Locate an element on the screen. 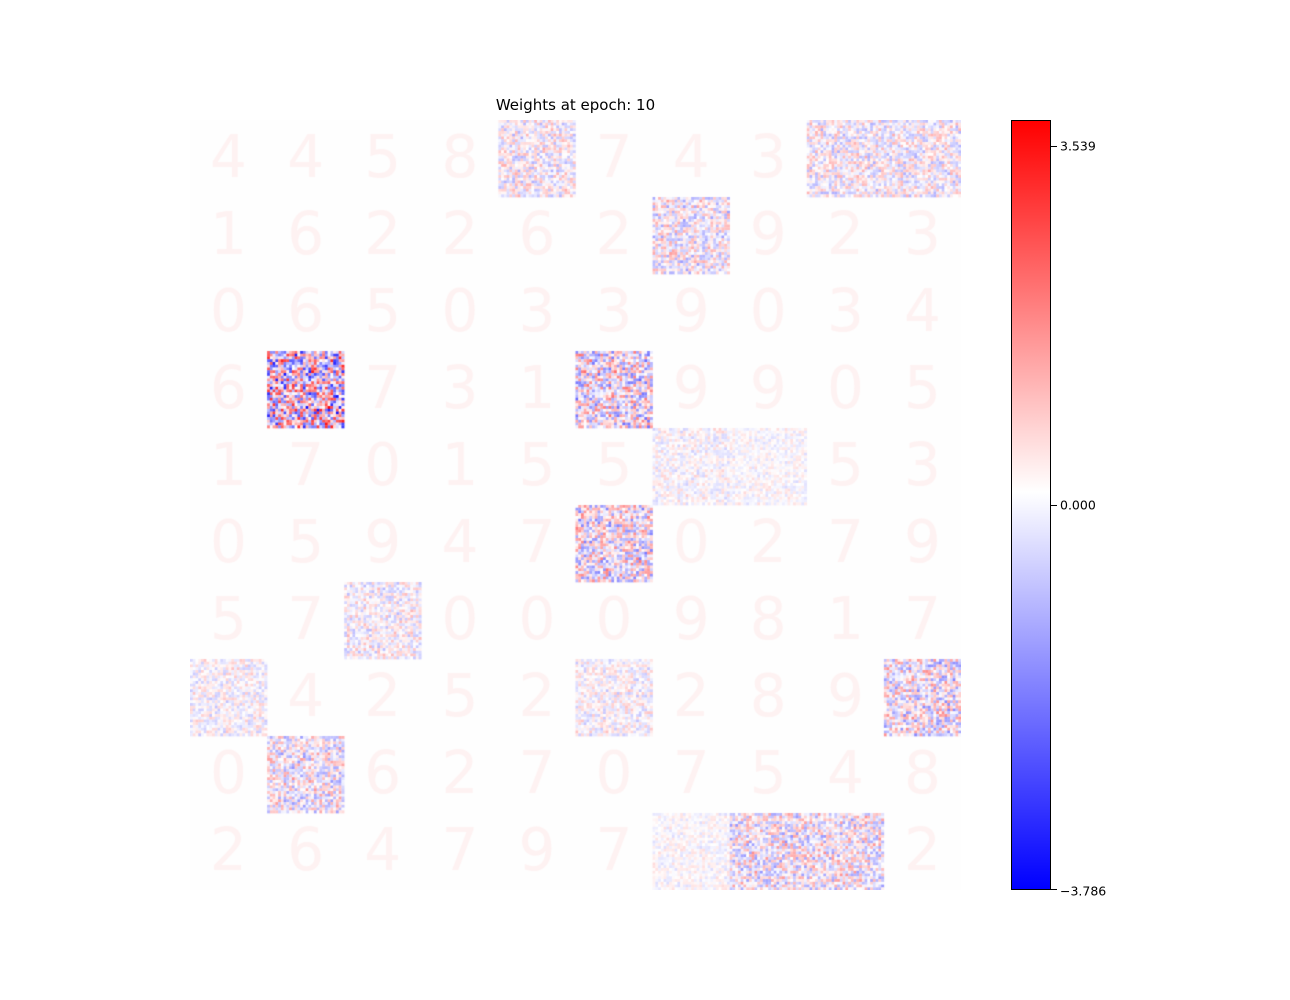  colorbar is located at coordinates (1031, 505).